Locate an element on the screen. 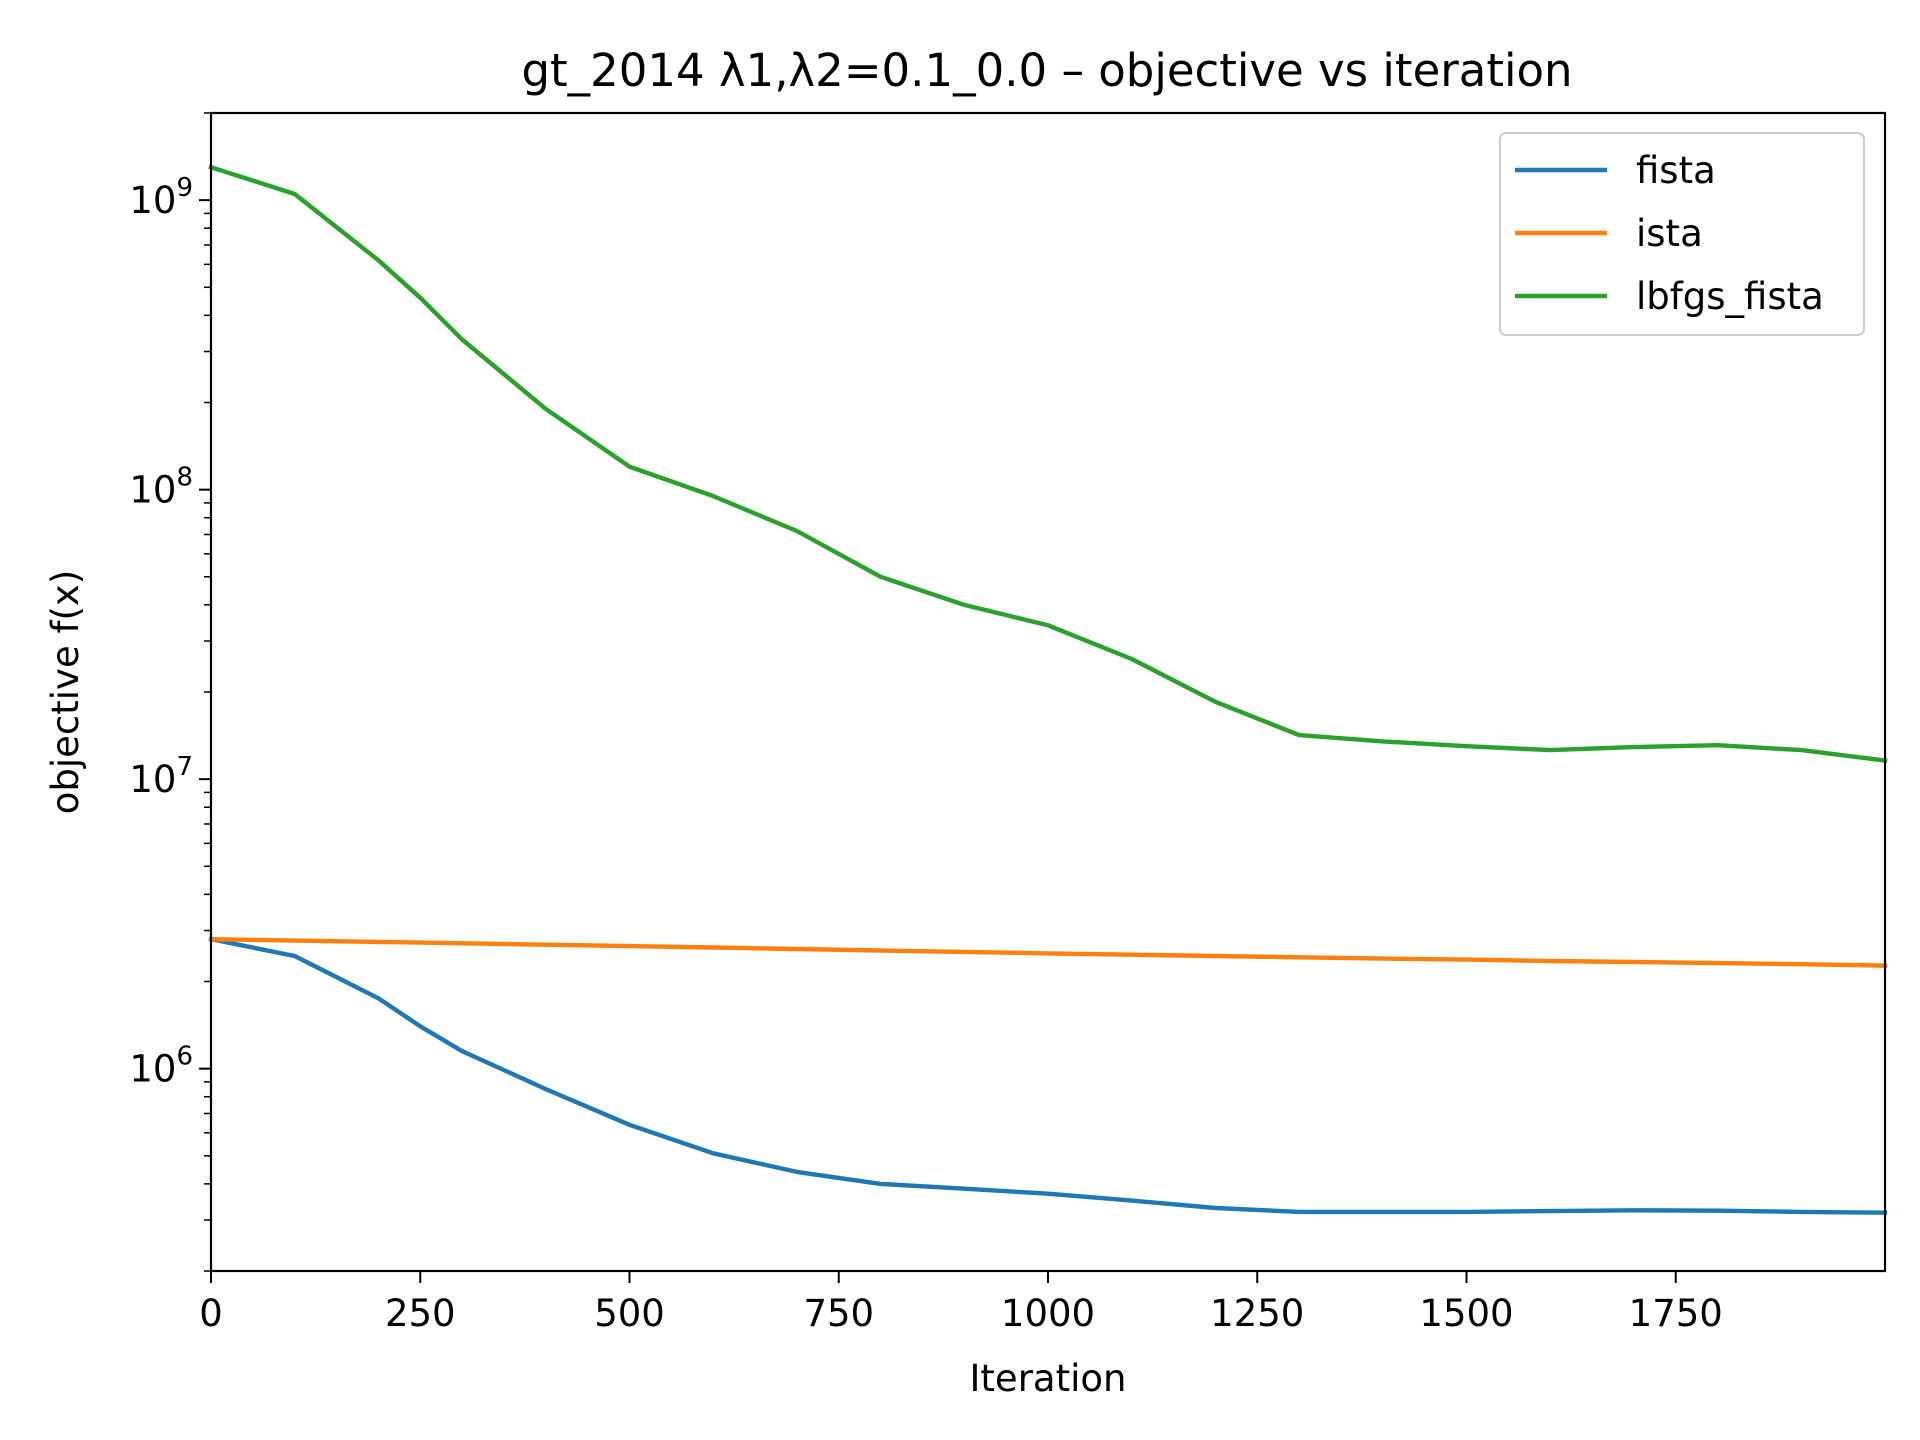 This screenshot has height=1440, width=1920. x-tick-label: 1500 is located at coordinates (1466, 1313).